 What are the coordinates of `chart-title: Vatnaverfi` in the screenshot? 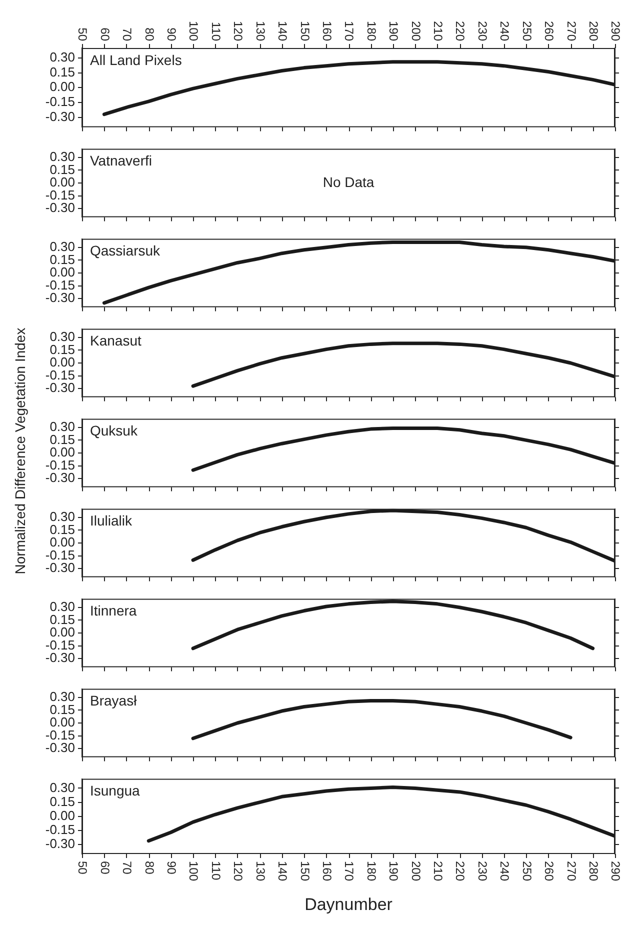 It's located at (121, 160).